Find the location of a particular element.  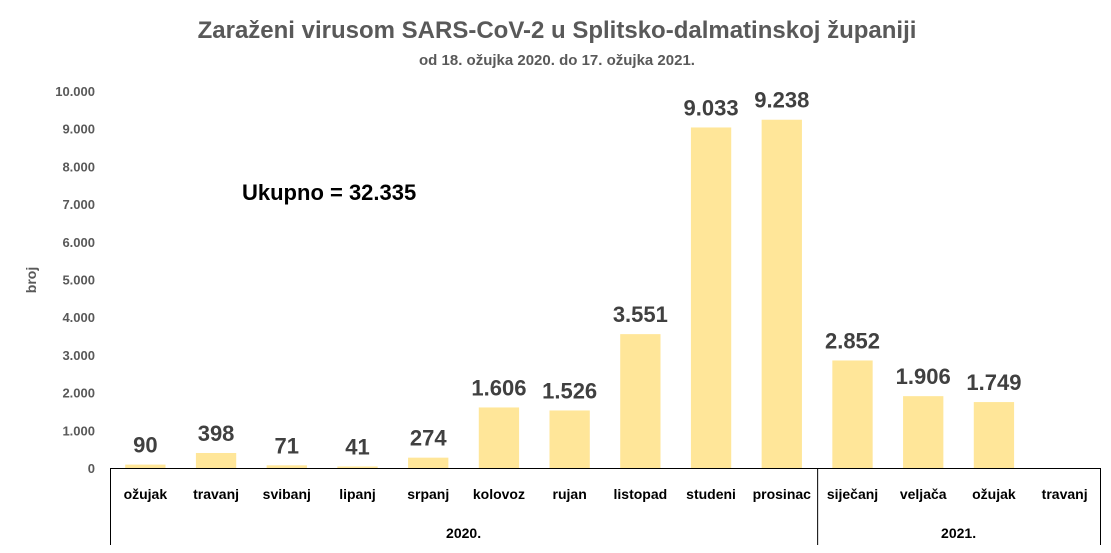

data-label: 2.852 is located at coordinates (852, 340).